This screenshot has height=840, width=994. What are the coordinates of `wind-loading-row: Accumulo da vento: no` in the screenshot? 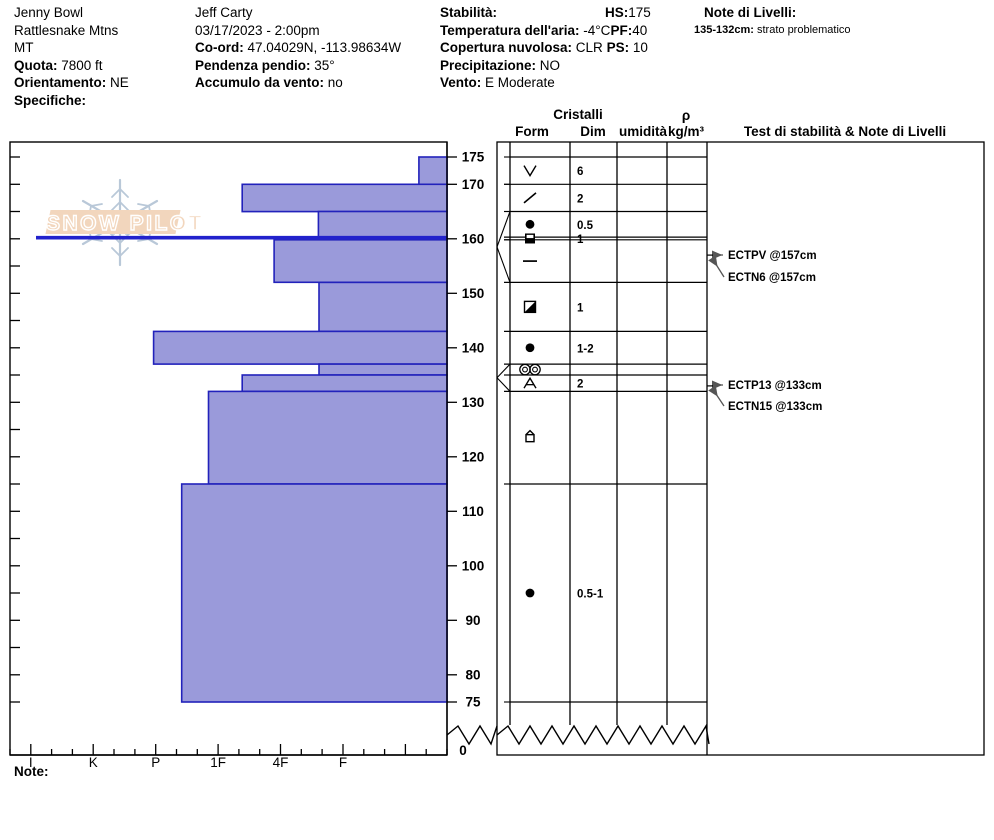 It's located at (315, 83).